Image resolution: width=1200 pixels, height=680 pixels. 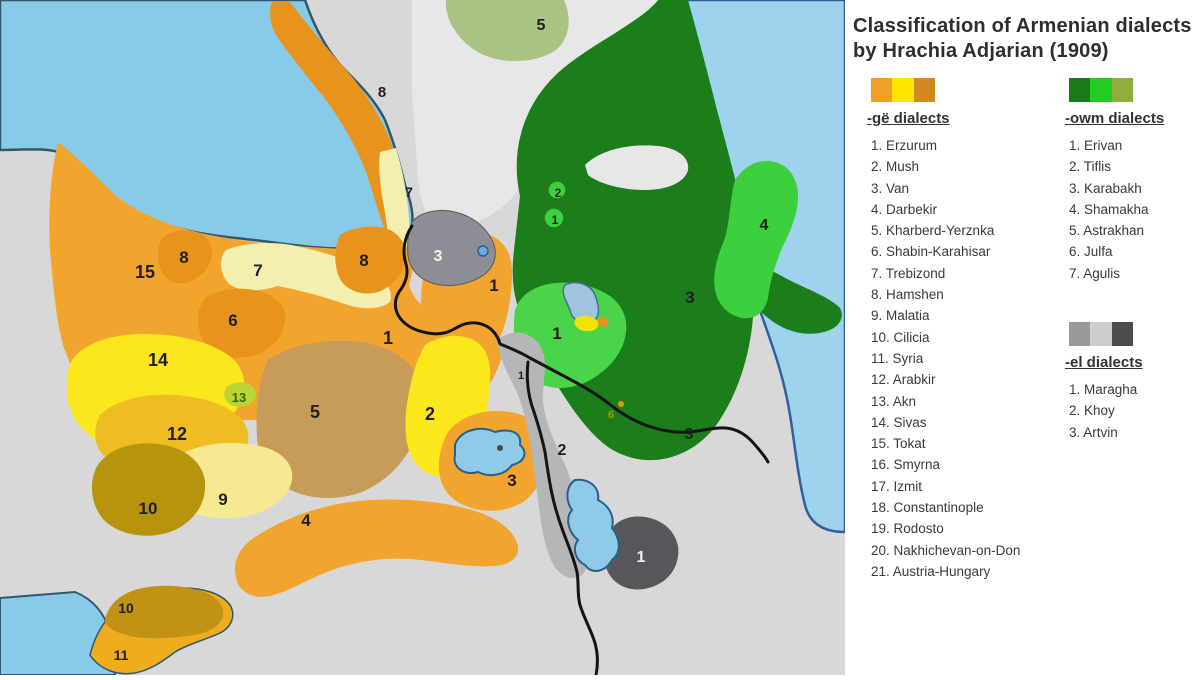 I want to click on legend-item: 14. Sivas, so click(x=899, y=422).